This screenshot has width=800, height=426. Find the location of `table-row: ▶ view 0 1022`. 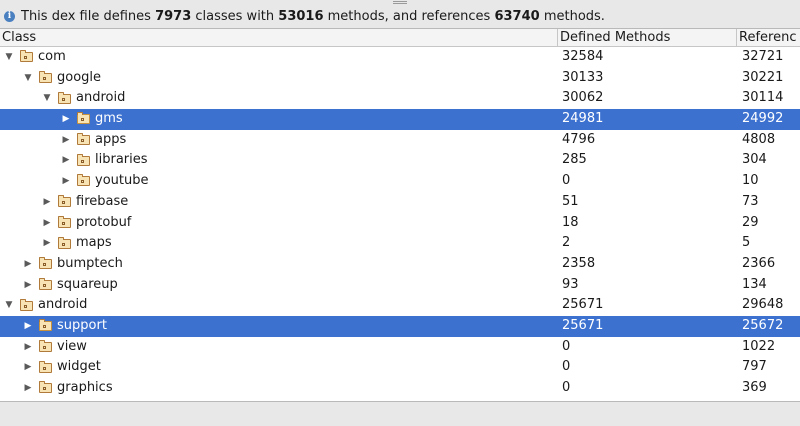

table-row: ▶ view 0 1022 is located at coordinates (400, 347).